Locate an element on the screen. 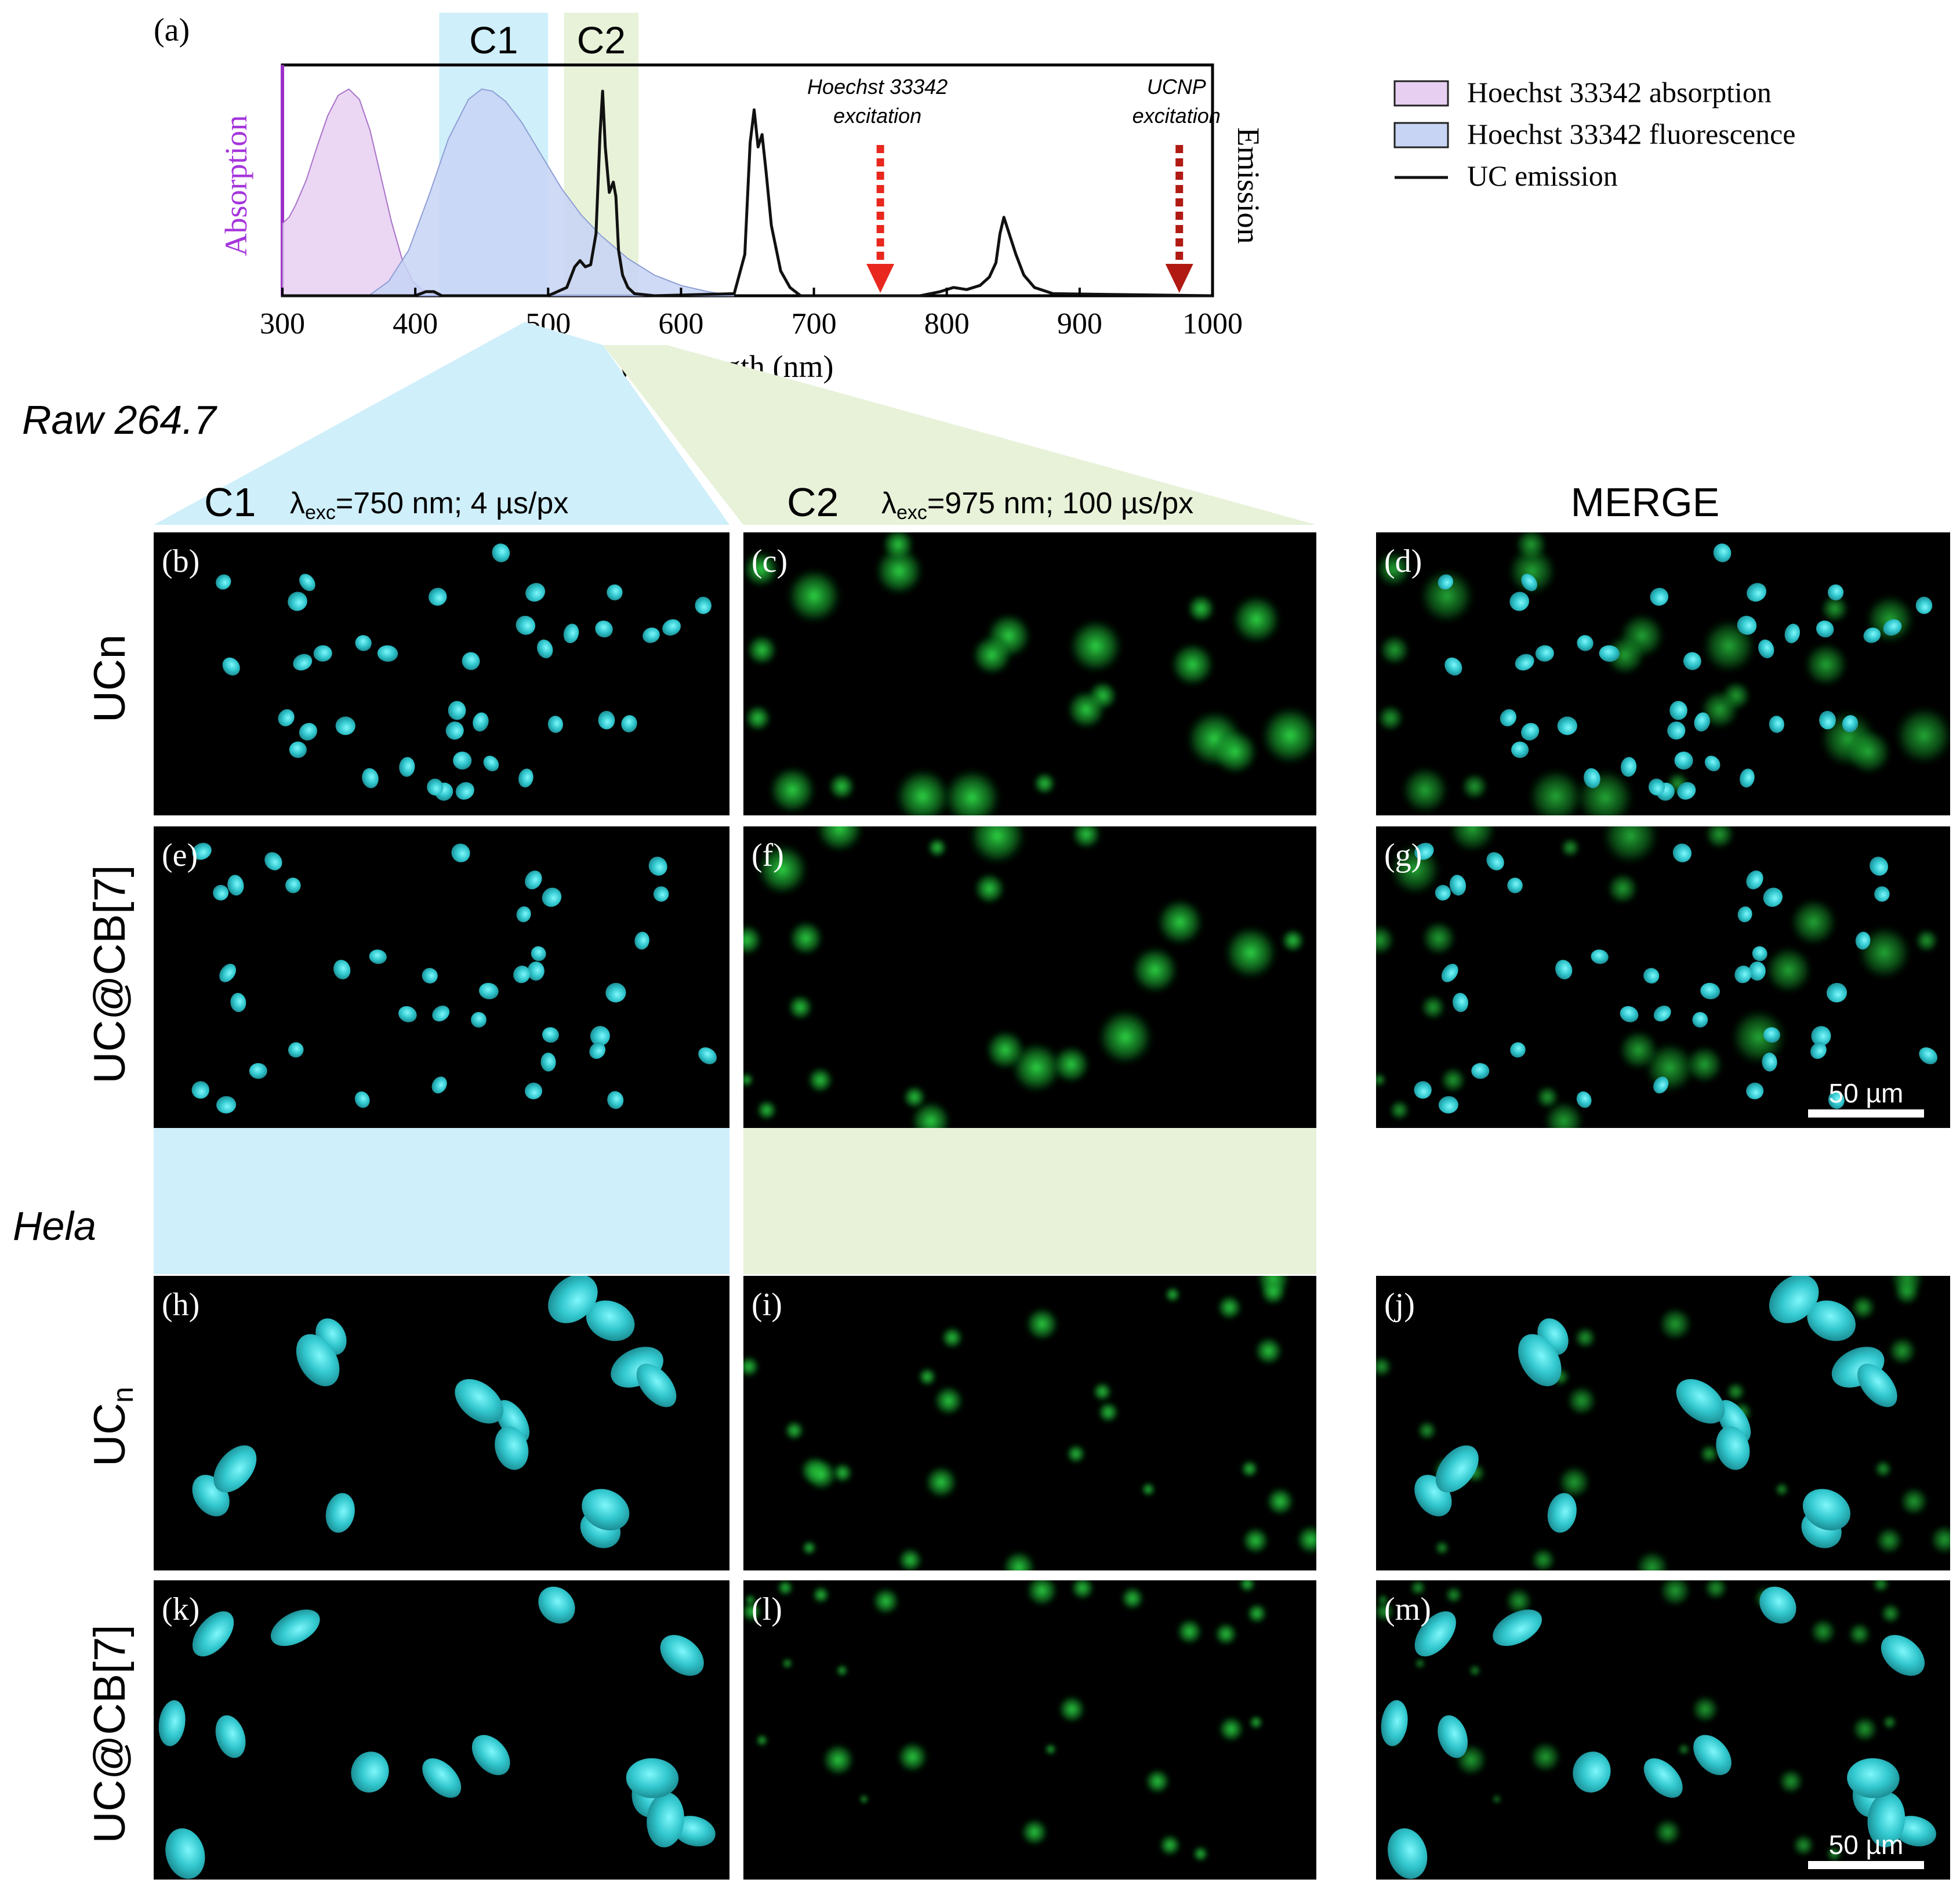 The image size is (1960, 1890). legend-label-2: UC emission is located at coordinates (1542, 175).